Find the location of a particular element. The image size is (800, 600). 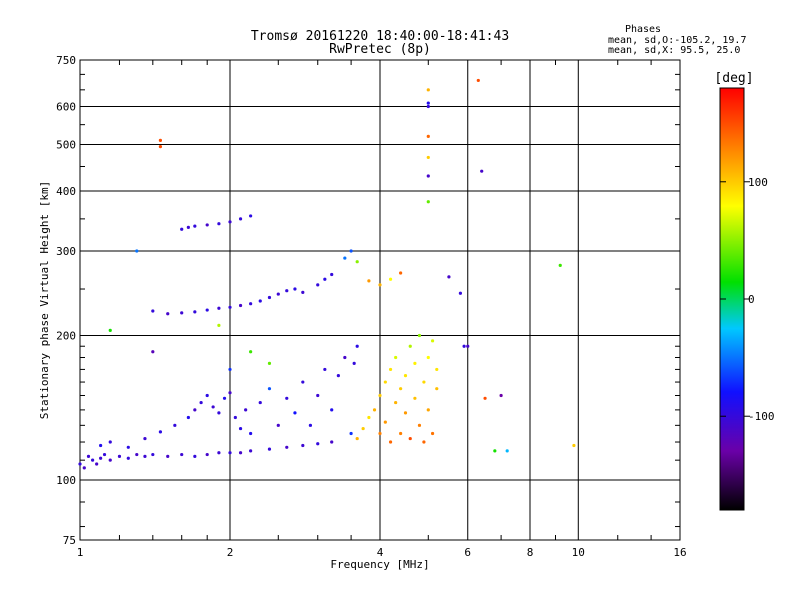

x-tick-label: 8 is located at coordinates (530, 552).